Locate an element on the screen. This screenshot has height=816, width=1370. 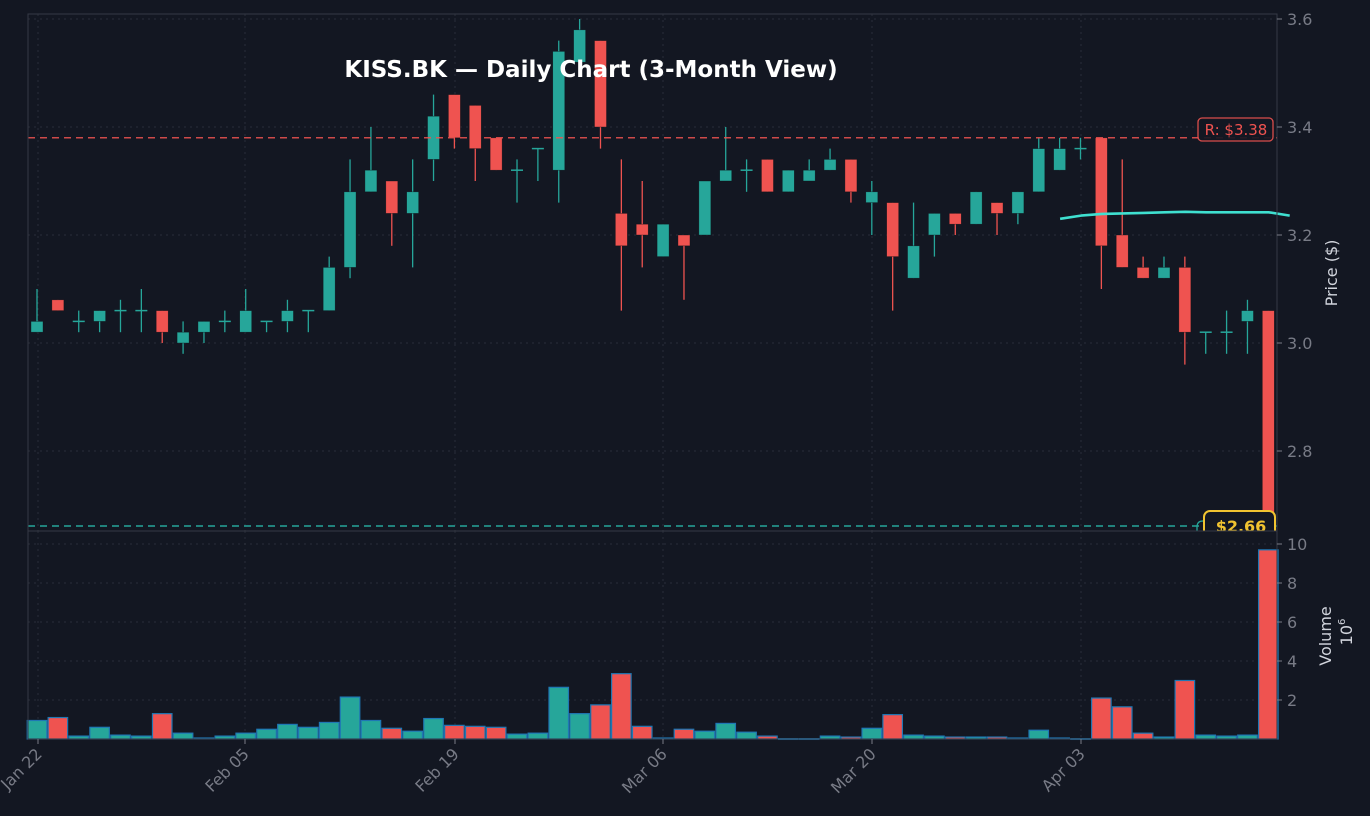
price-axis-title: Price ($) is located at coordinates (1331, 273).